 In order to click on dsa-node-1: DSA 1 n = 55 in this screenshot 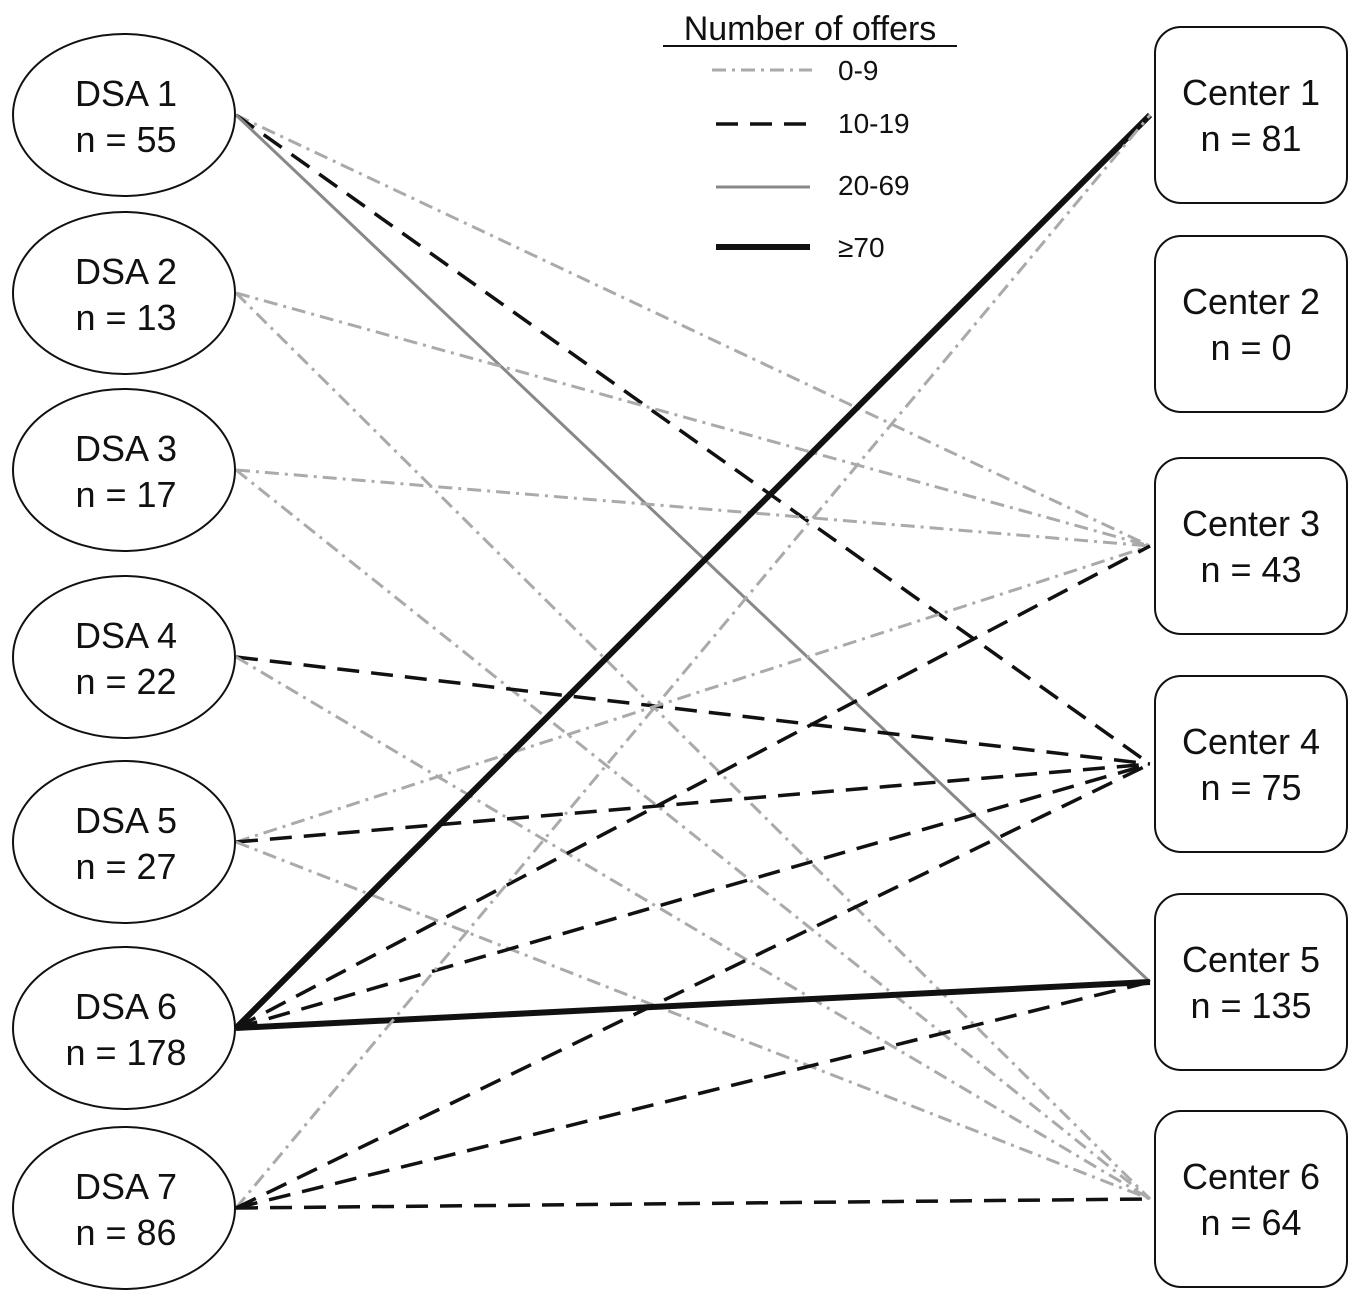, I will do `click(124, 115)`.